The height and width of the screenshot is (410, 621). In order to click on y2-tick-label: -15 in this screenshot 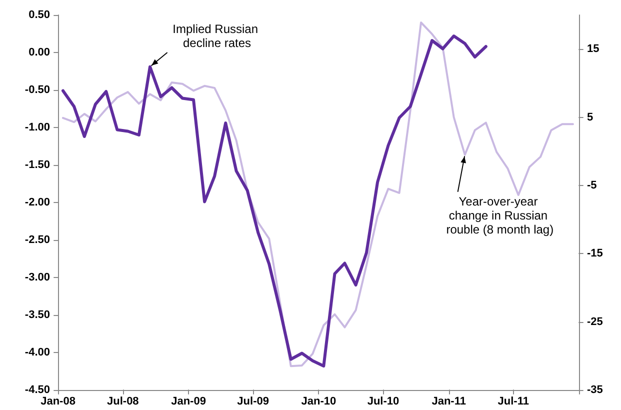, I will do `click(595, 254)`.